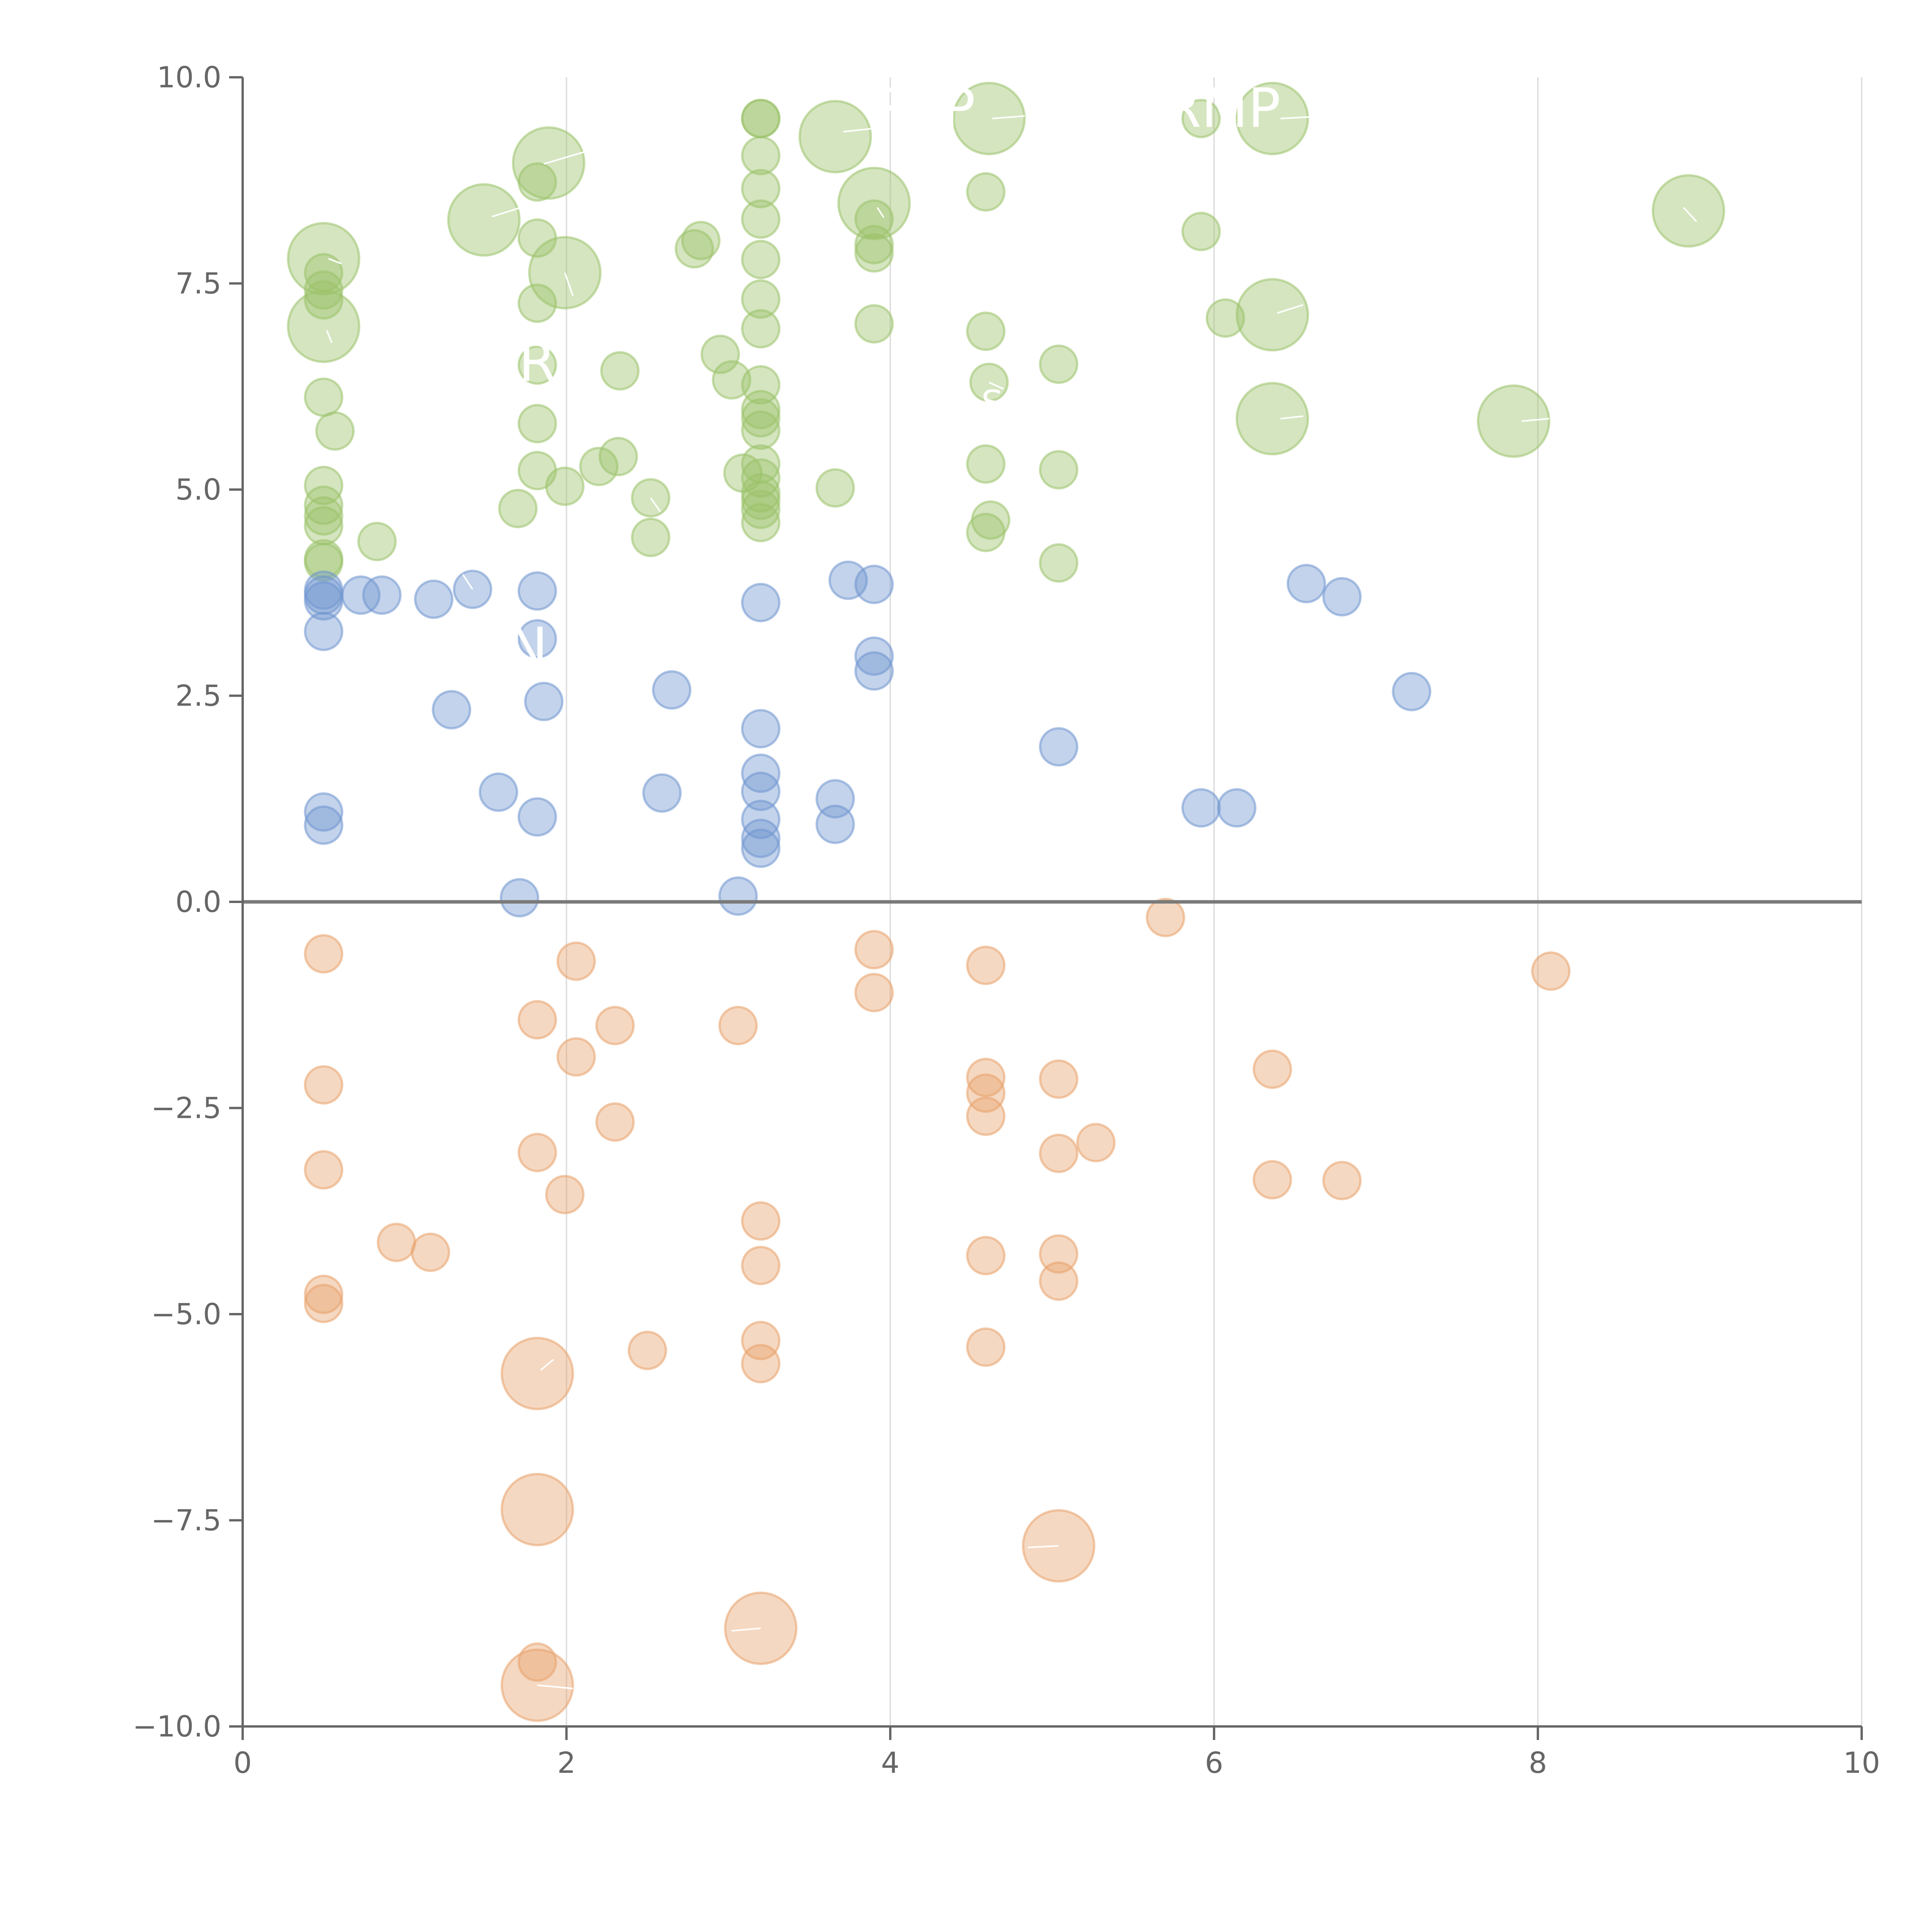  Describe the element at coordinates (1538, 1763) in the screenshot. I see `x-tick-label-4: 8` at that location.